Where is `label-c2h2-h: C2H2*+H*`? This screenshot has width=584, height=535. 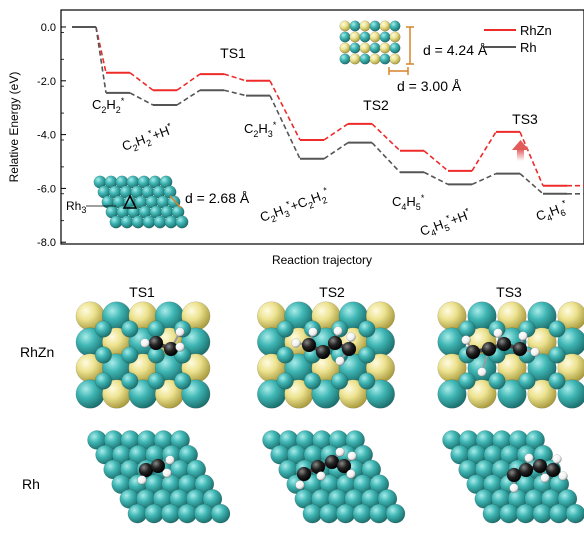
label-c2h2-h: C2H2*+H* is located at coordinates (148, 139).